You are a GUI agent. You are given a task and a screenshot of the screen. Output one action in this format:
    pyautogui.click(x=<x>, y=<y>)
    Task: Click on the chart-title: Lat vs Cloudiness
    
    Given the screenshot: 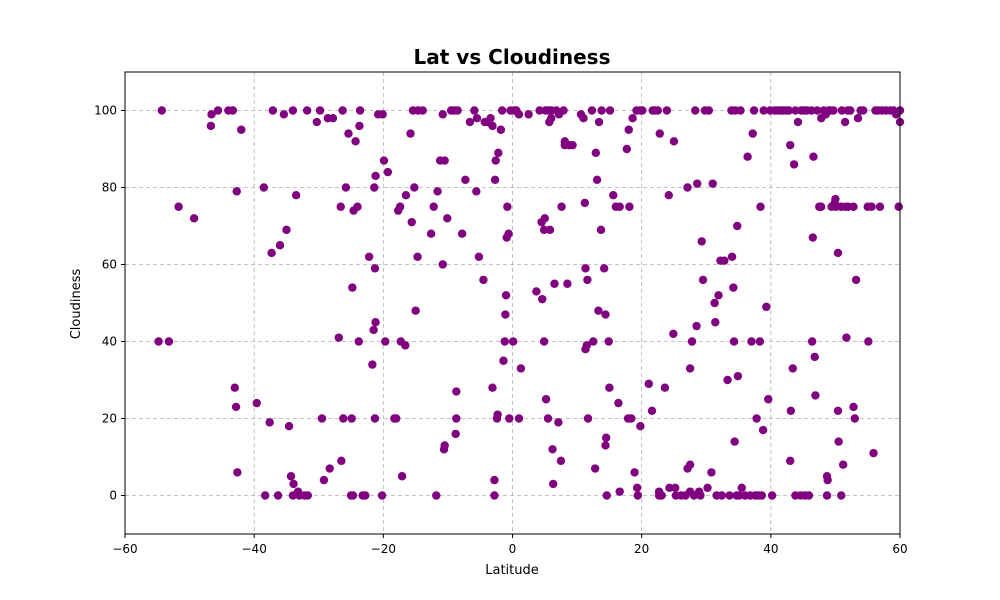 What is the action you would take?
    pyautogui.click(x=512, y=57)
    